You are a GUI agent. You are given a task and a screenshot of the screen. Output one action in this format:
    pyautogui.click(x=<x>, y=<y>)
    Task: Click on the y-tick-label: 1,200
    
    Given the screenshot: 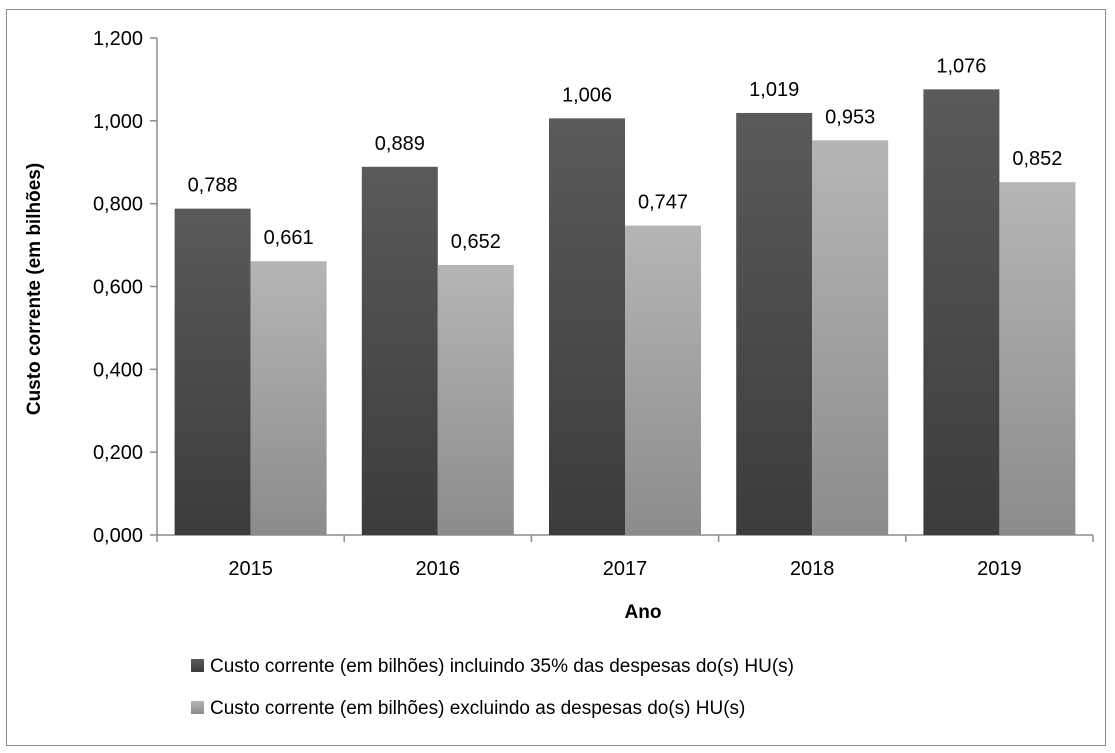 What is the action you would take?
    pyautogui.click(x=118, y=39)
    